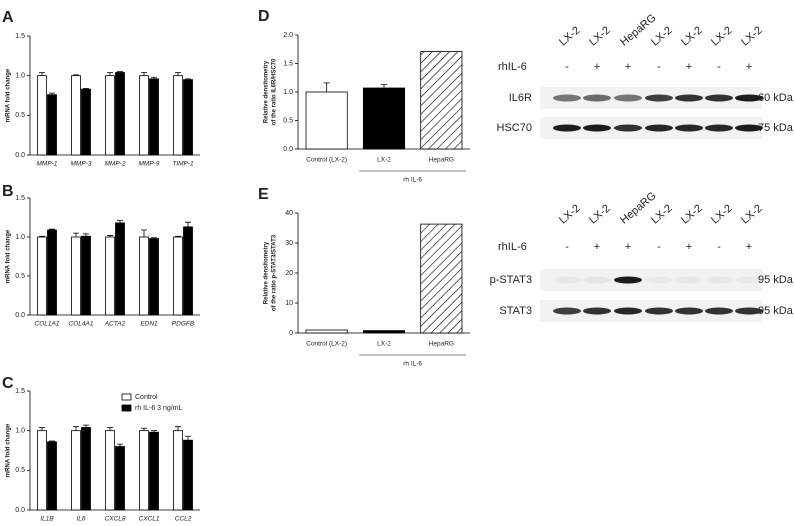 The height and width of the screenshot is (526, 795). What do you see at coordinates (159, 408) in the screenshot?
I see `legend-label: rh IL-6 3 ng/mL` at bounding box center [159, 408].